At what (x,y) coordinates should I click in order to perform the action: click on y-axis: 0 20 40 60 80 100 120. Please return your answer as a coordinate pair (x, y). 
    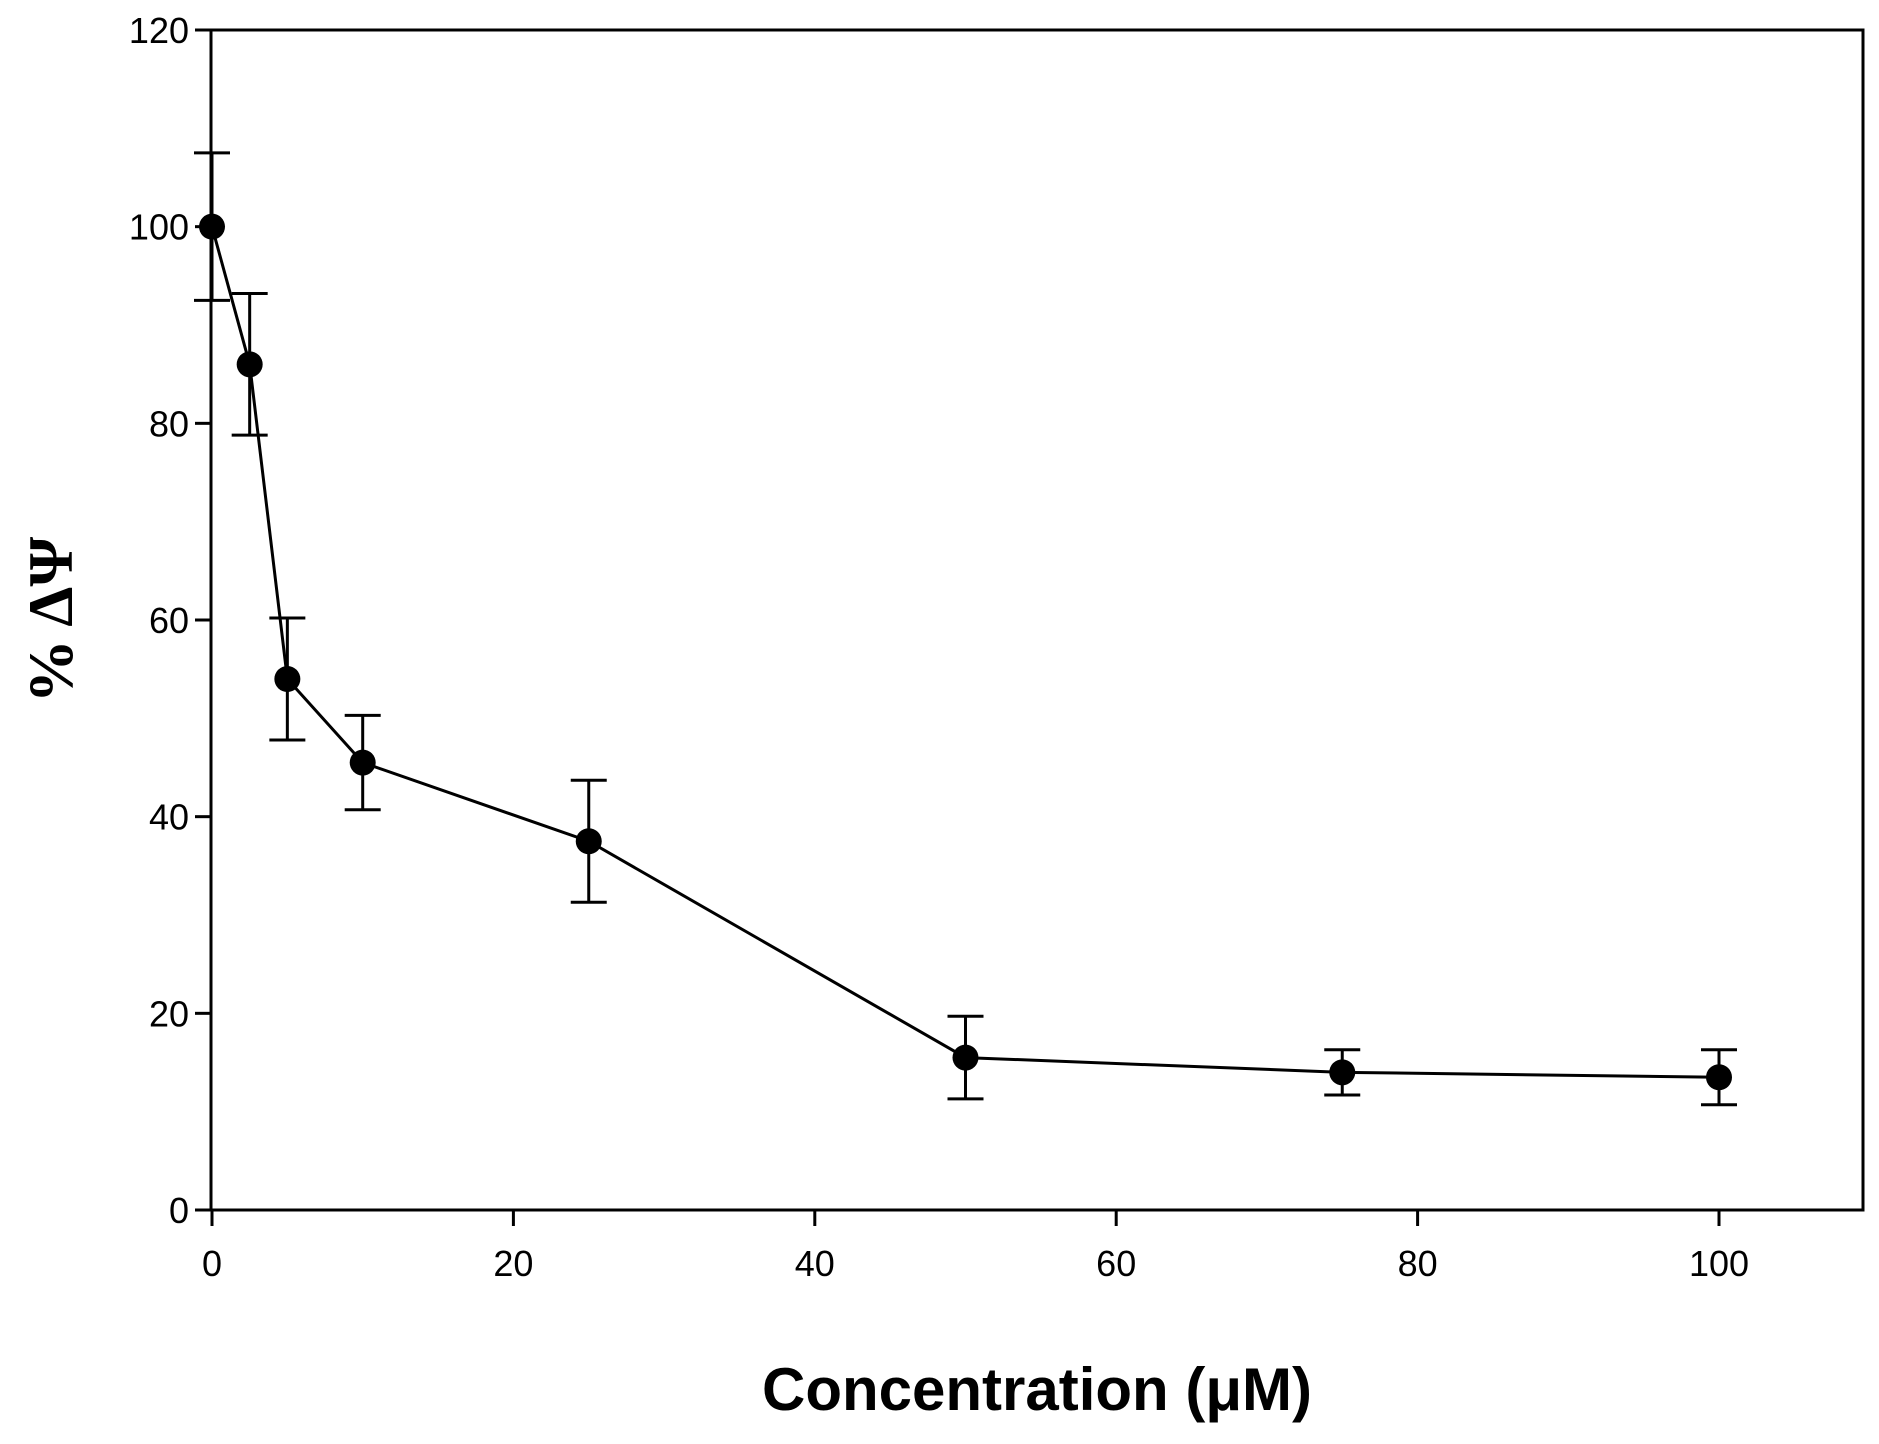
    Looking at the image, I should click on (170, 620).